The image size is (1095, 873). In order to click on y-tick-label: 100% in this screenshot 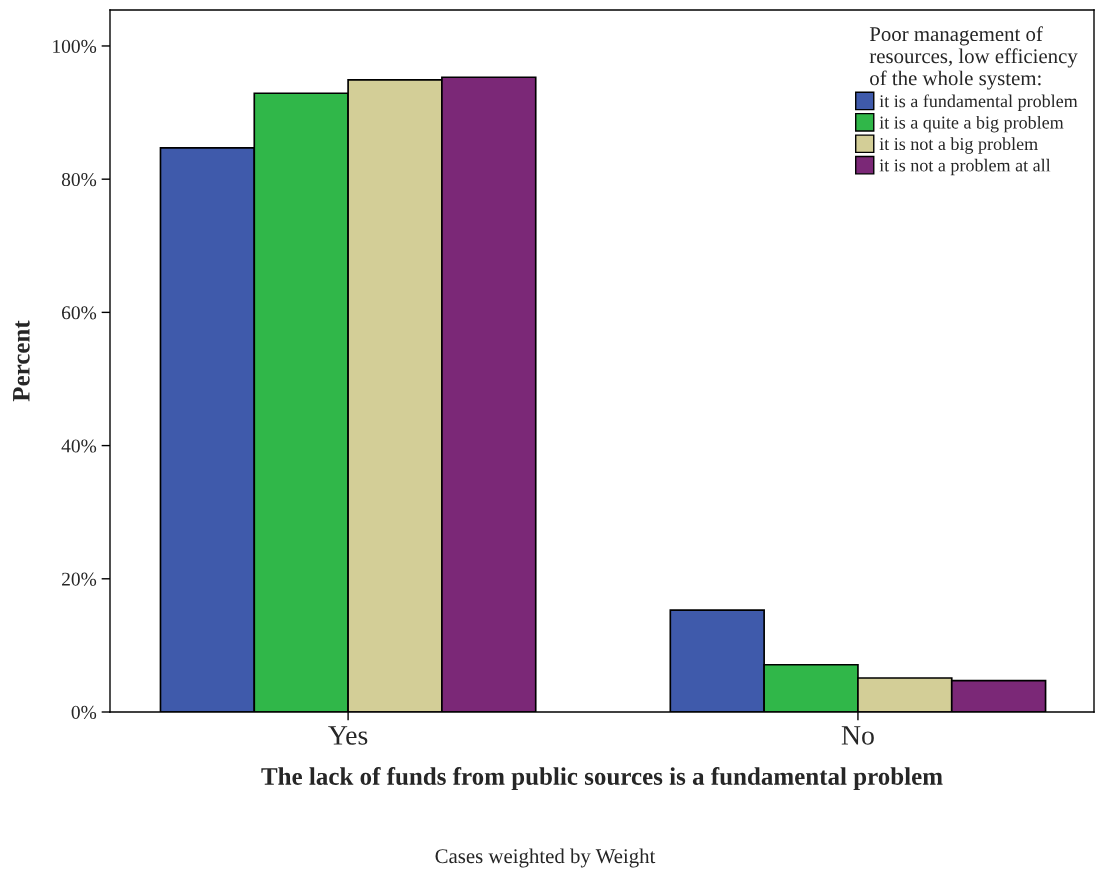, I will do `click(75, 46)`.